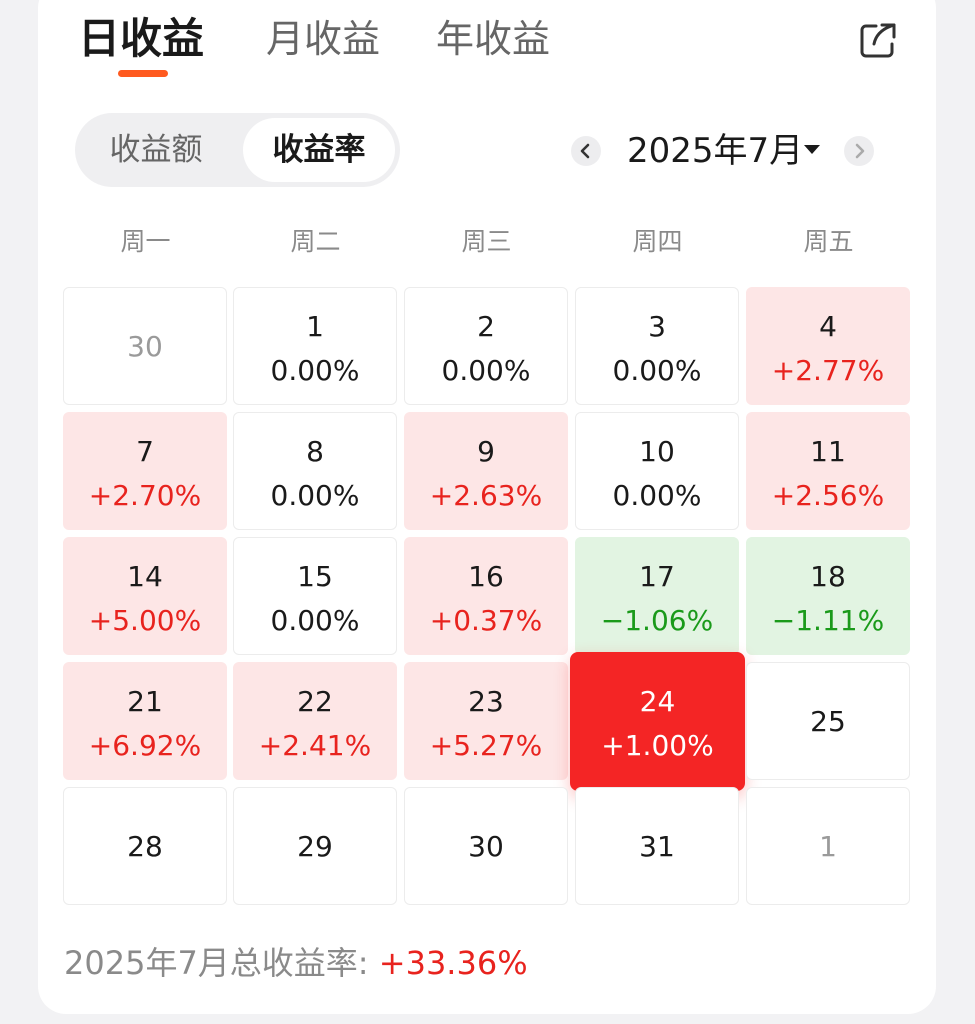  Describe the element at coordinates (657, 241) in the screenshot. I see `weekday-thursday: 周四` at that location.